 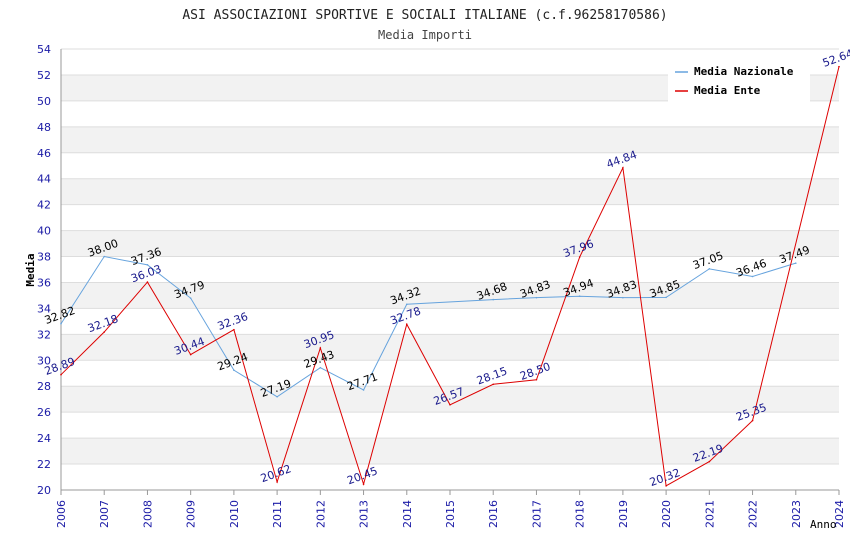 What do you see at coordinates (493, 514) in the screenshot?
I see `x-tick-2016: 2016` at bounding box center [493, 514].